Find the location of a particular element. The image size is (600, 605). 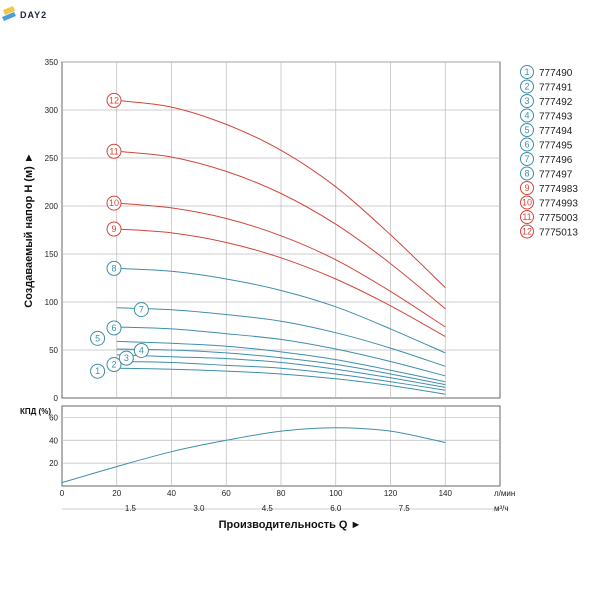

efficiency-y-axis-title: КПД (%) is located at coordinates (35, 411).